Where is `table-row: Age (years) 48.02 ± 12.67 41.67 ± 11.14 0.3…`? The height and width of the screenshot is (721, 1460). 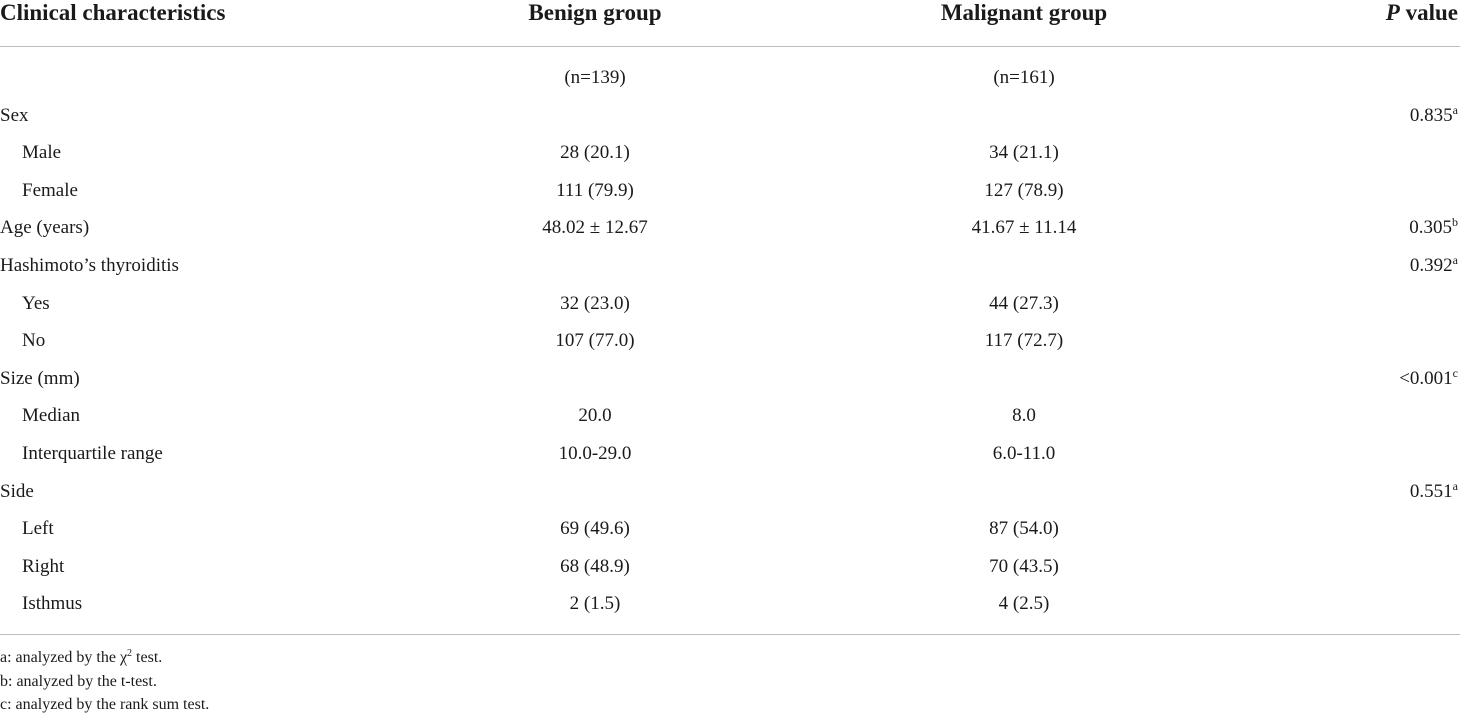 table-row: Age (years) 48.02 ± 12.67 41.67 ± 11.14 0.3… is located at coordinates (730, 235).